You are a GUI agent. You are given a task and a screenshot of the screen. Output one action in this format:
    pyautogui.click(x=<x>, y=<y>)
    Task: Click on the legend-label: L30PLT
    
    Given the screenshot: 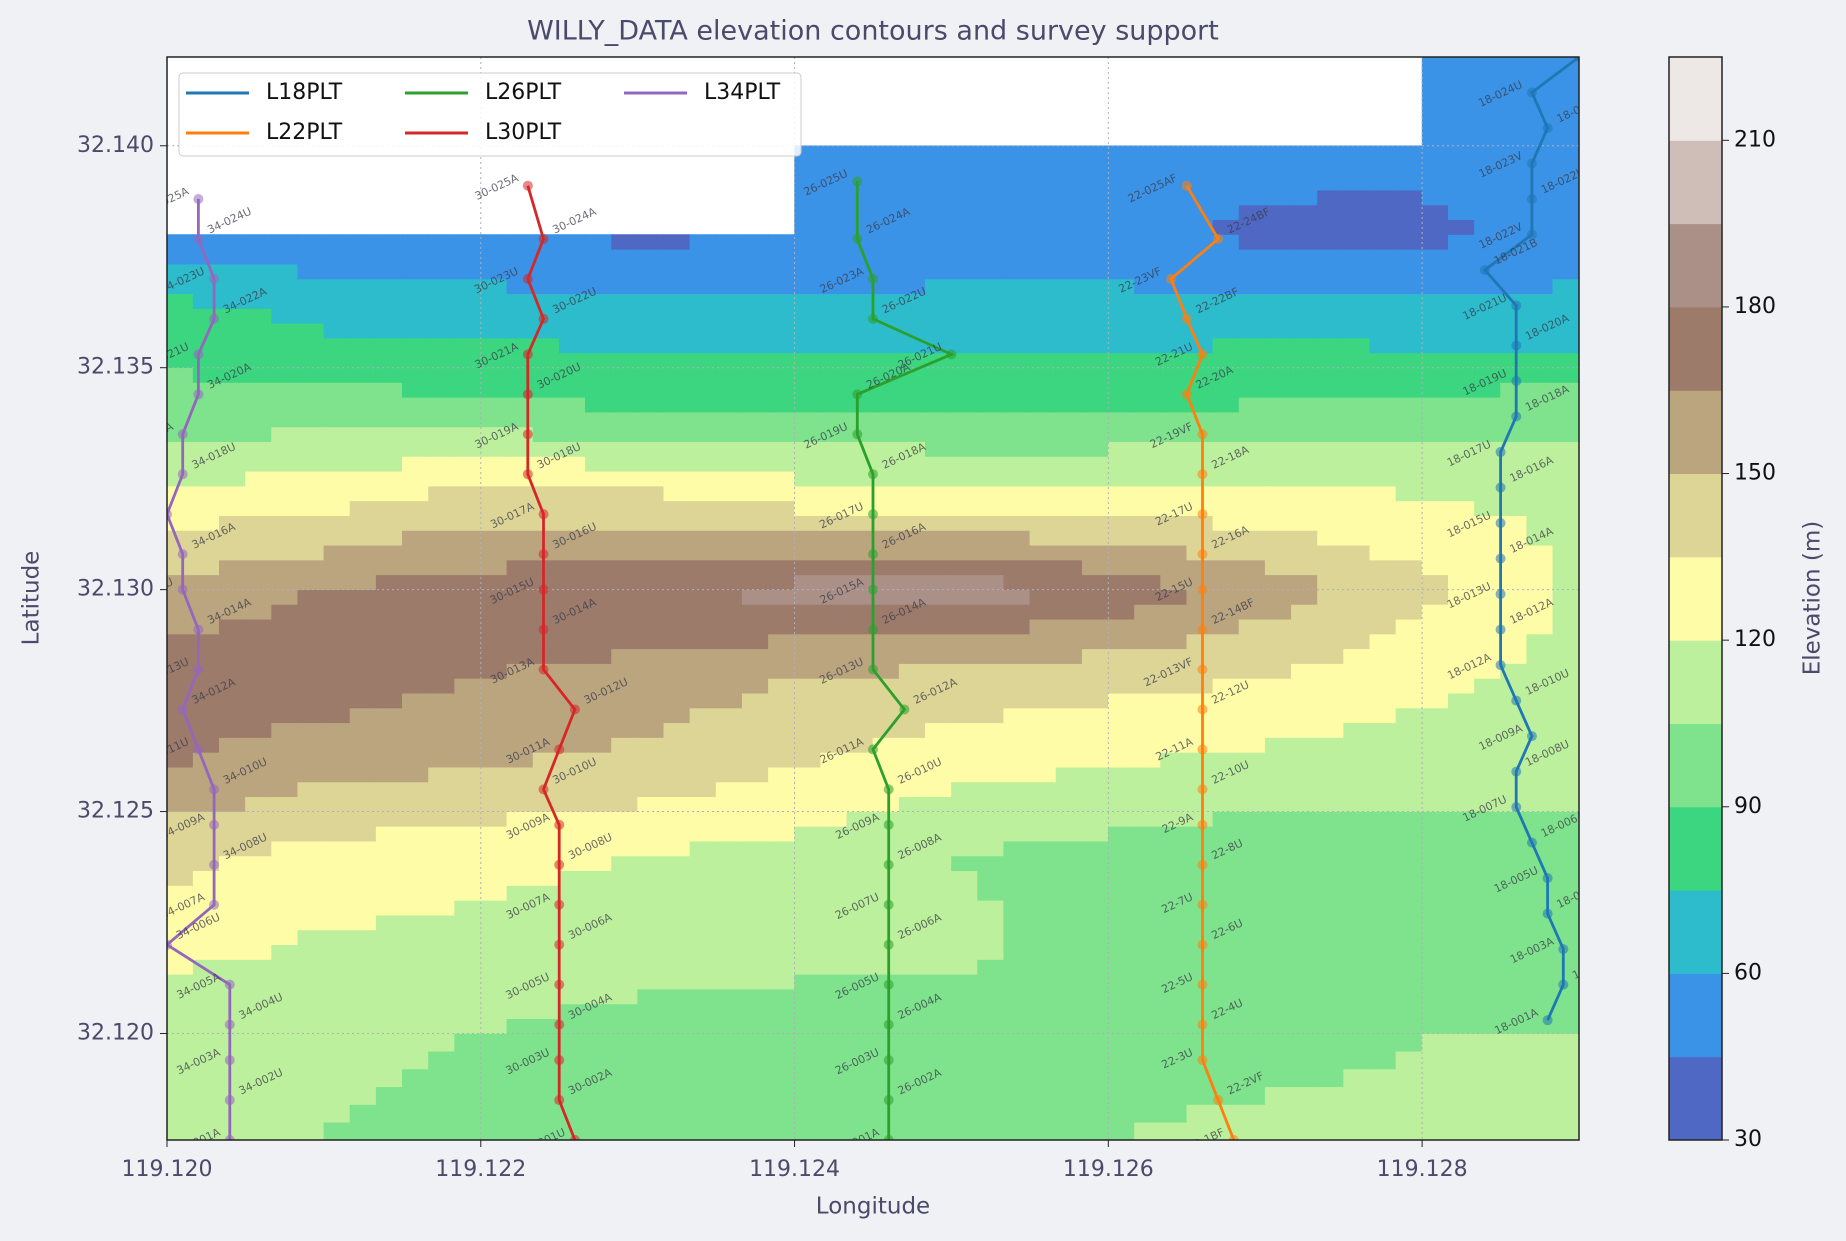 What is the action you would take?
    pyautogui.click(x=523, y=132)
    